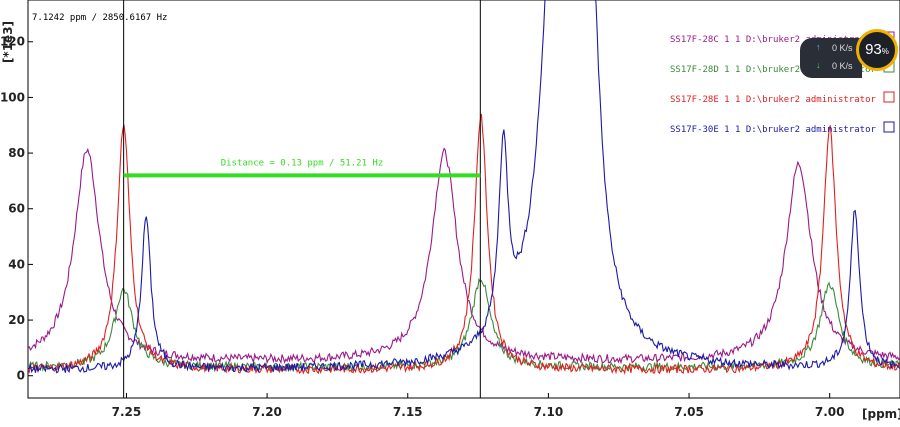 The height and width of the screenshot is (427, 900). What do you see at coordinates (773, 130) in the screenshot?
I see `legend-entry: SS17F-30E 1 1 D:\bruker2 administrator` at bounding box center [773, 130].